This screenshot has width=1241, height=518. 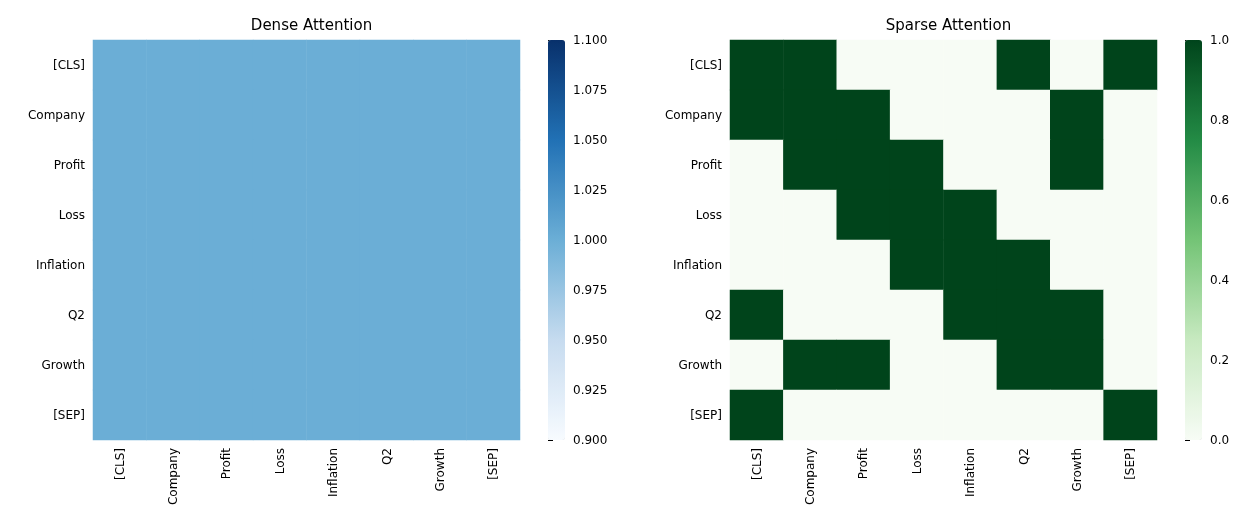 What do you see at coordinates (590, 440) in the screenshot?
I see `color-bar-label: 0.900` at bounding box center [590, 440].